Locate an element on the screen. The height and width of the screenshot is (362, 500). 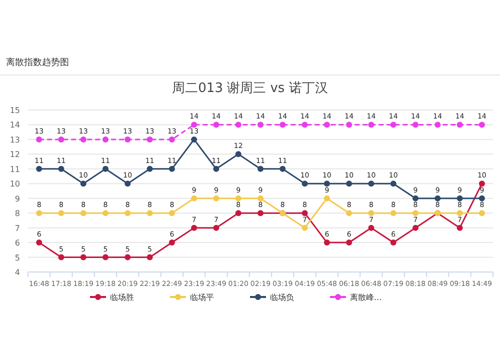
y-tick-label: 12 is located at coordinates (15, 155).